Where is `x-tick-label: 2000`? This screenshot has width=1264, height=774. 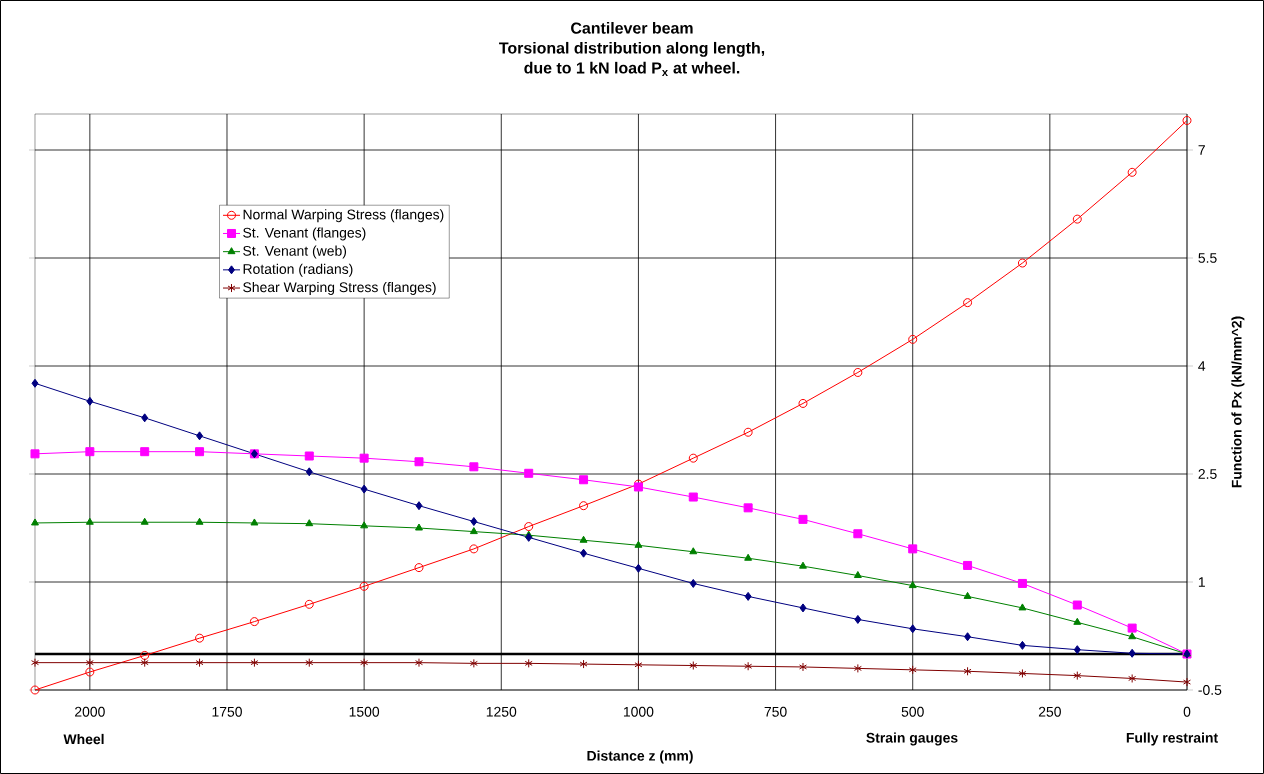
x-tick-label: 2000 is located at coordinates (90, 711).